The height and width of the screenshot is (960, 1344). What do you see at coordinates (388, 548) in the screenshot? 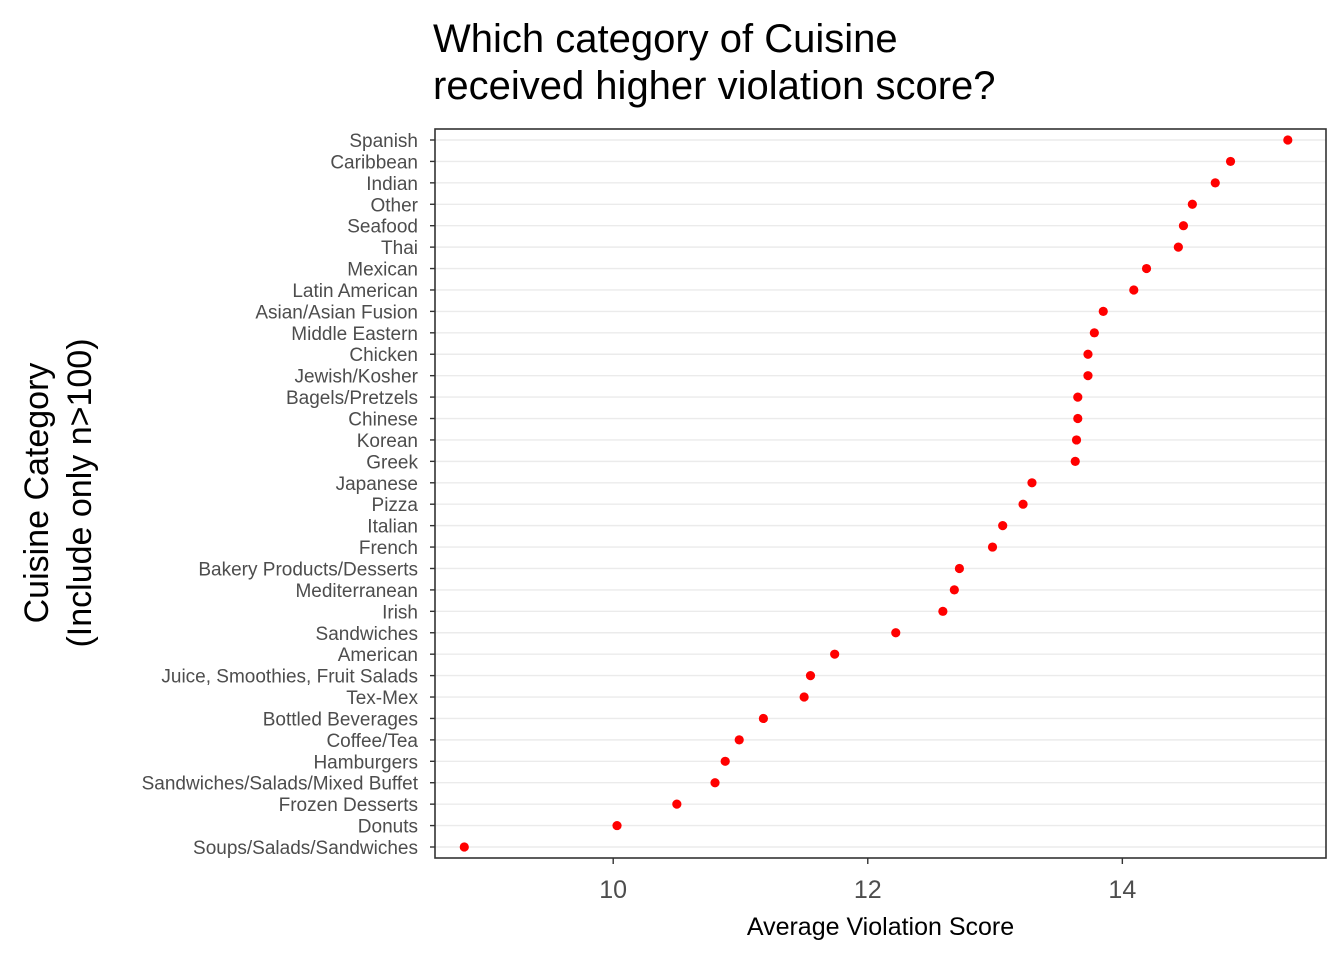
I see `y-tick-label: French` at bounding box center [388, 548].